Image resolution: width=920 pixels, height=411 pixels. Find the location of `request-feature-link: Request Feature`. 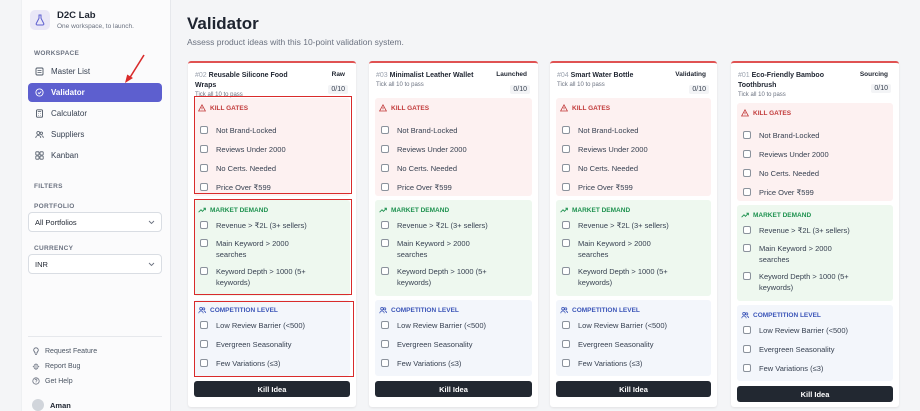

request-feature-link: Request Feature is located at coordinates (64, 351).